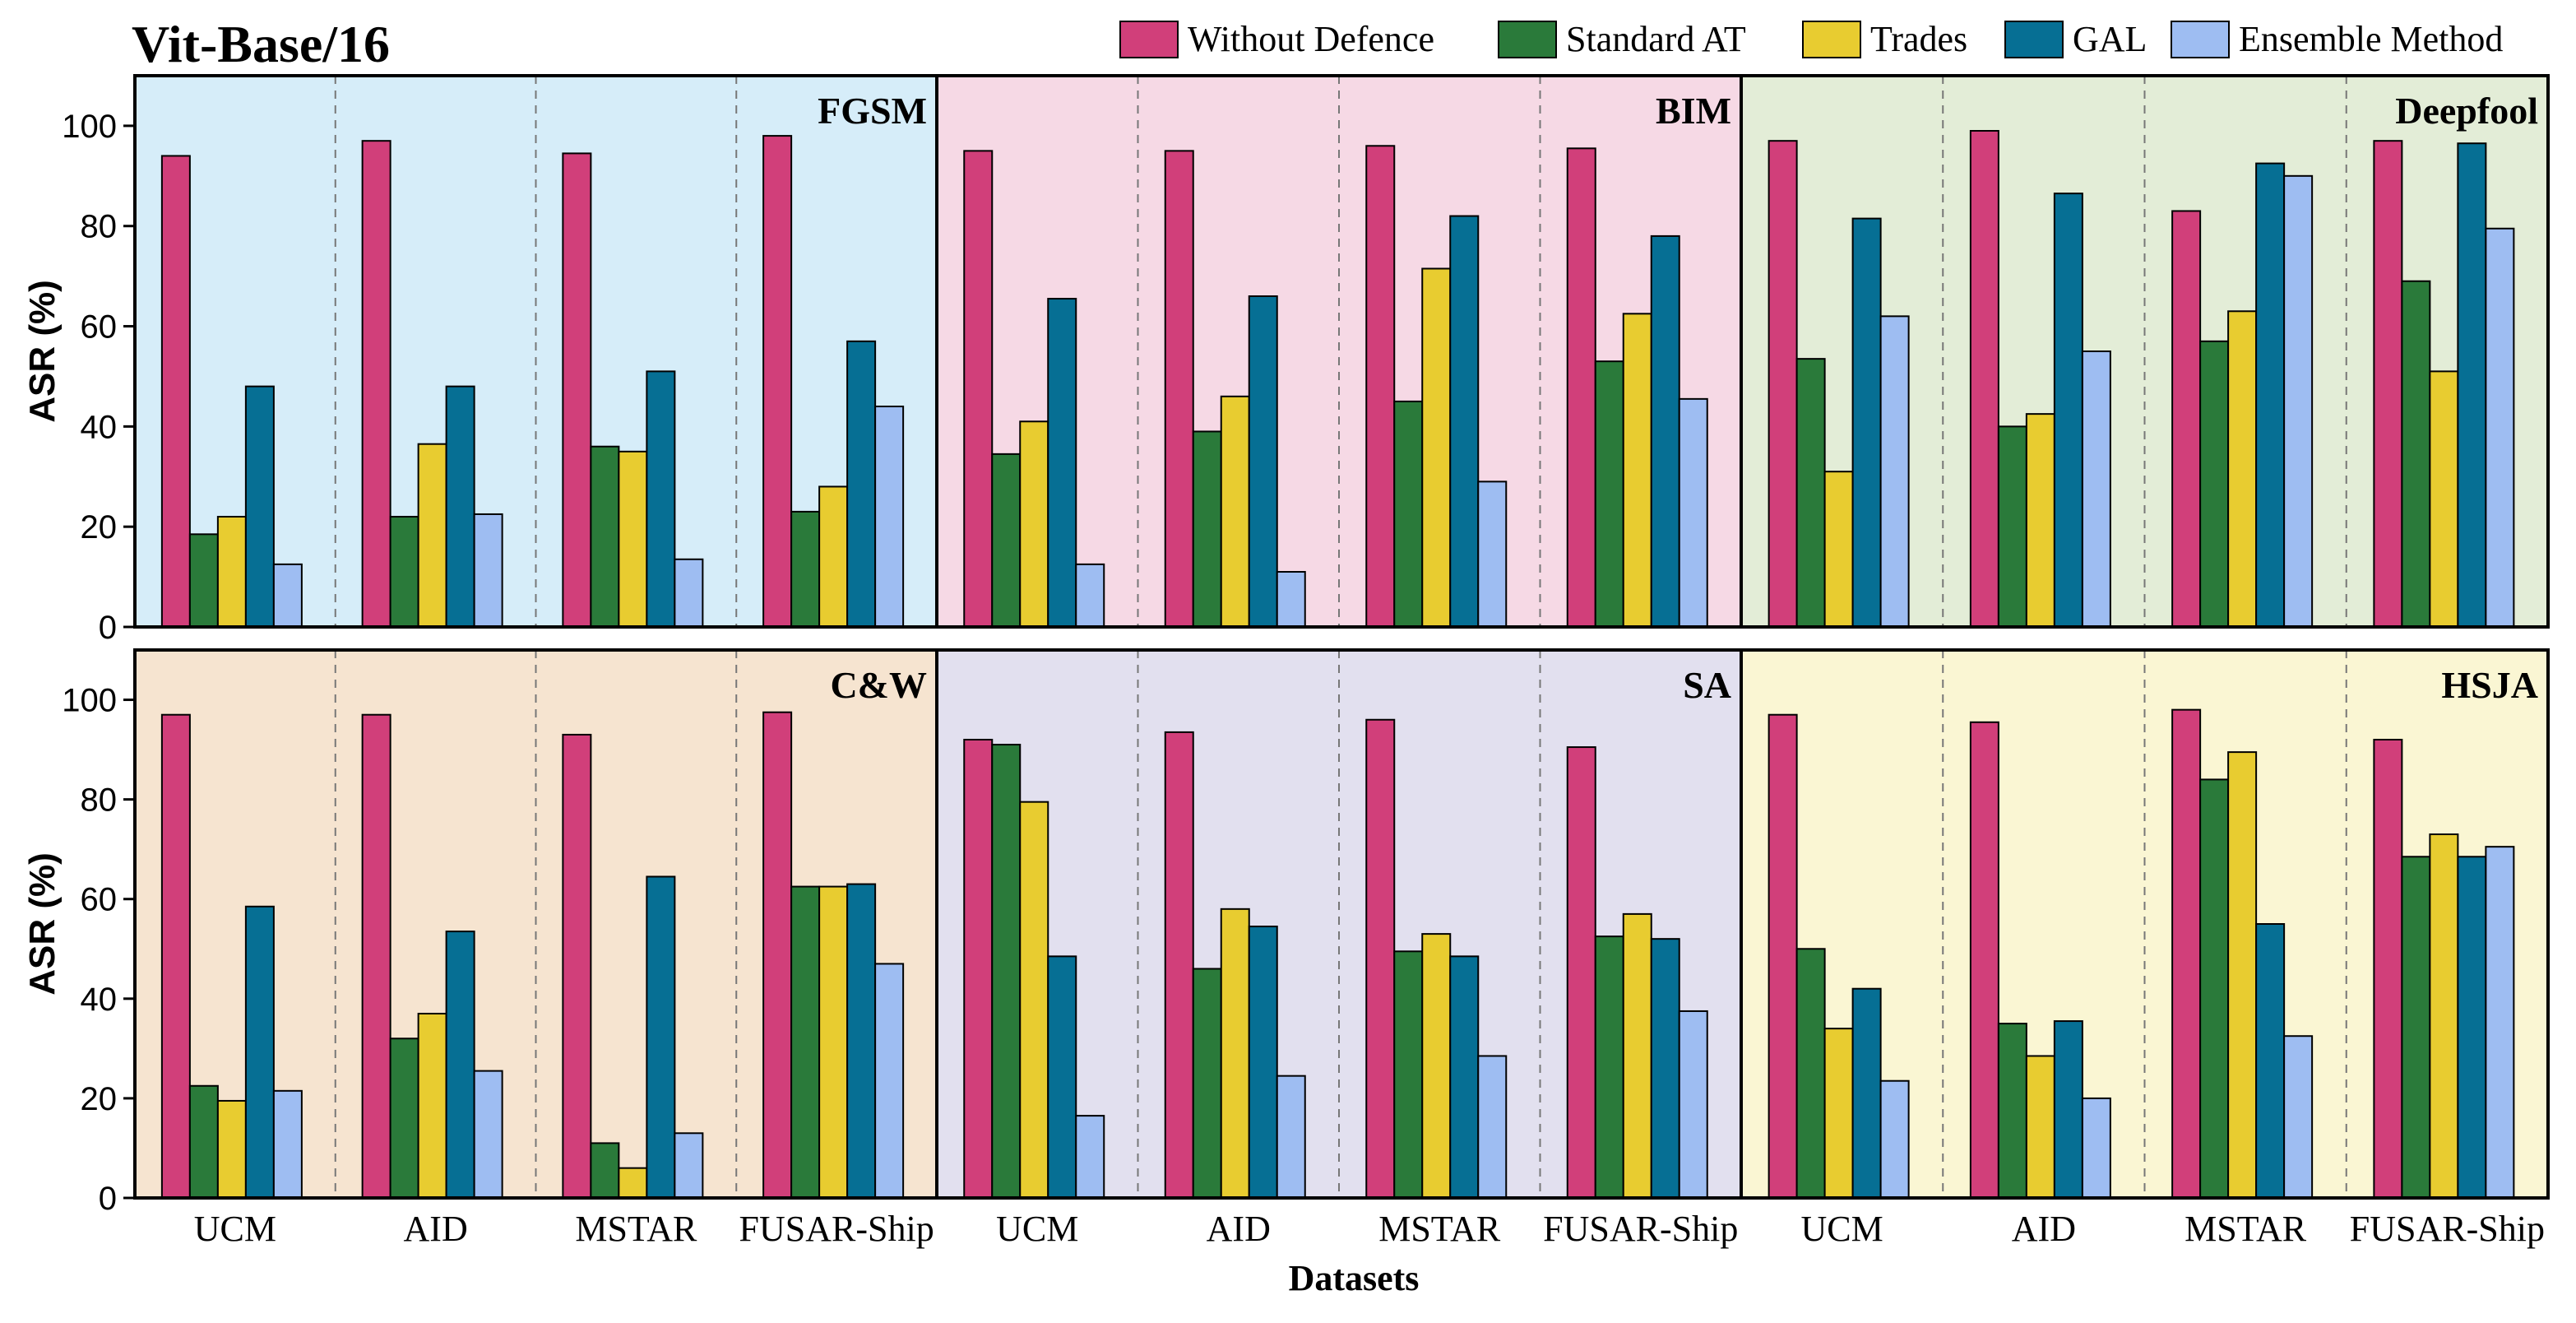 This screenshot has height=1323, width=2576. What do you see at coordinates (100, 327) in the screenshot?
I see `y-tick-label: 60` at bounding box center [100, 327].